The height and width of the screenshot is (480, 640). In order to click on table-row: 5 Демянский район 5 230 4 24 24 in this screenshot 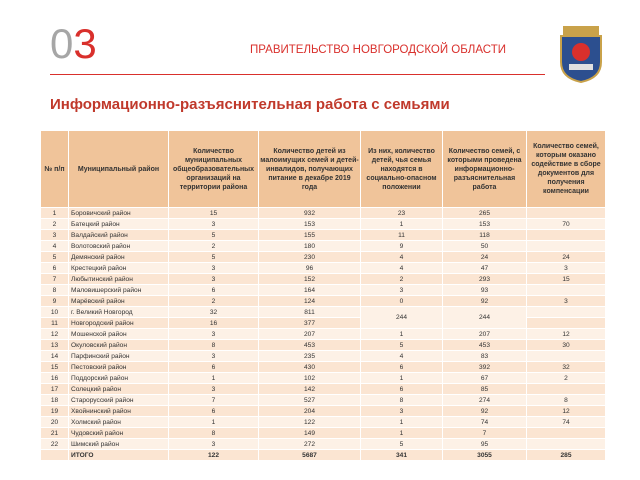, I will do `click(323, 257)`.